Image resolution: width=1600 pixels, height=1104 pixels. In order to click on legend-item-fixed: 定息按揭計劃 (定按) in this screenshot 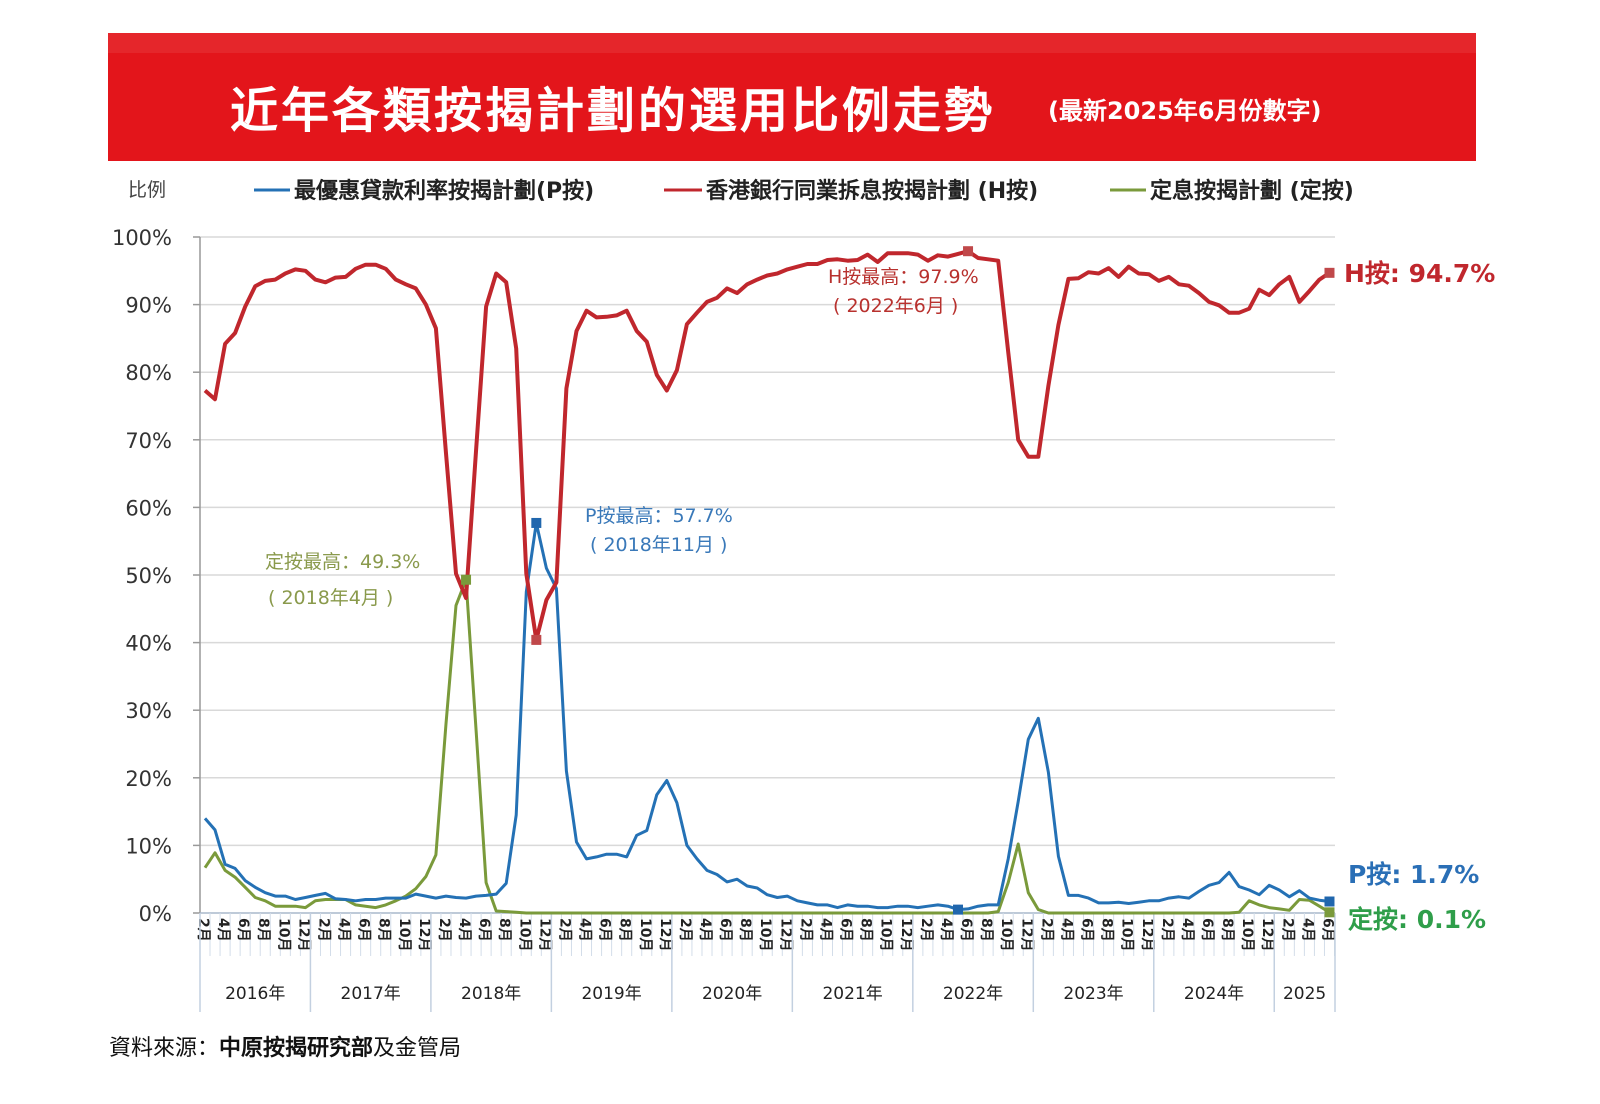, I will do `click(1232, 191)`.